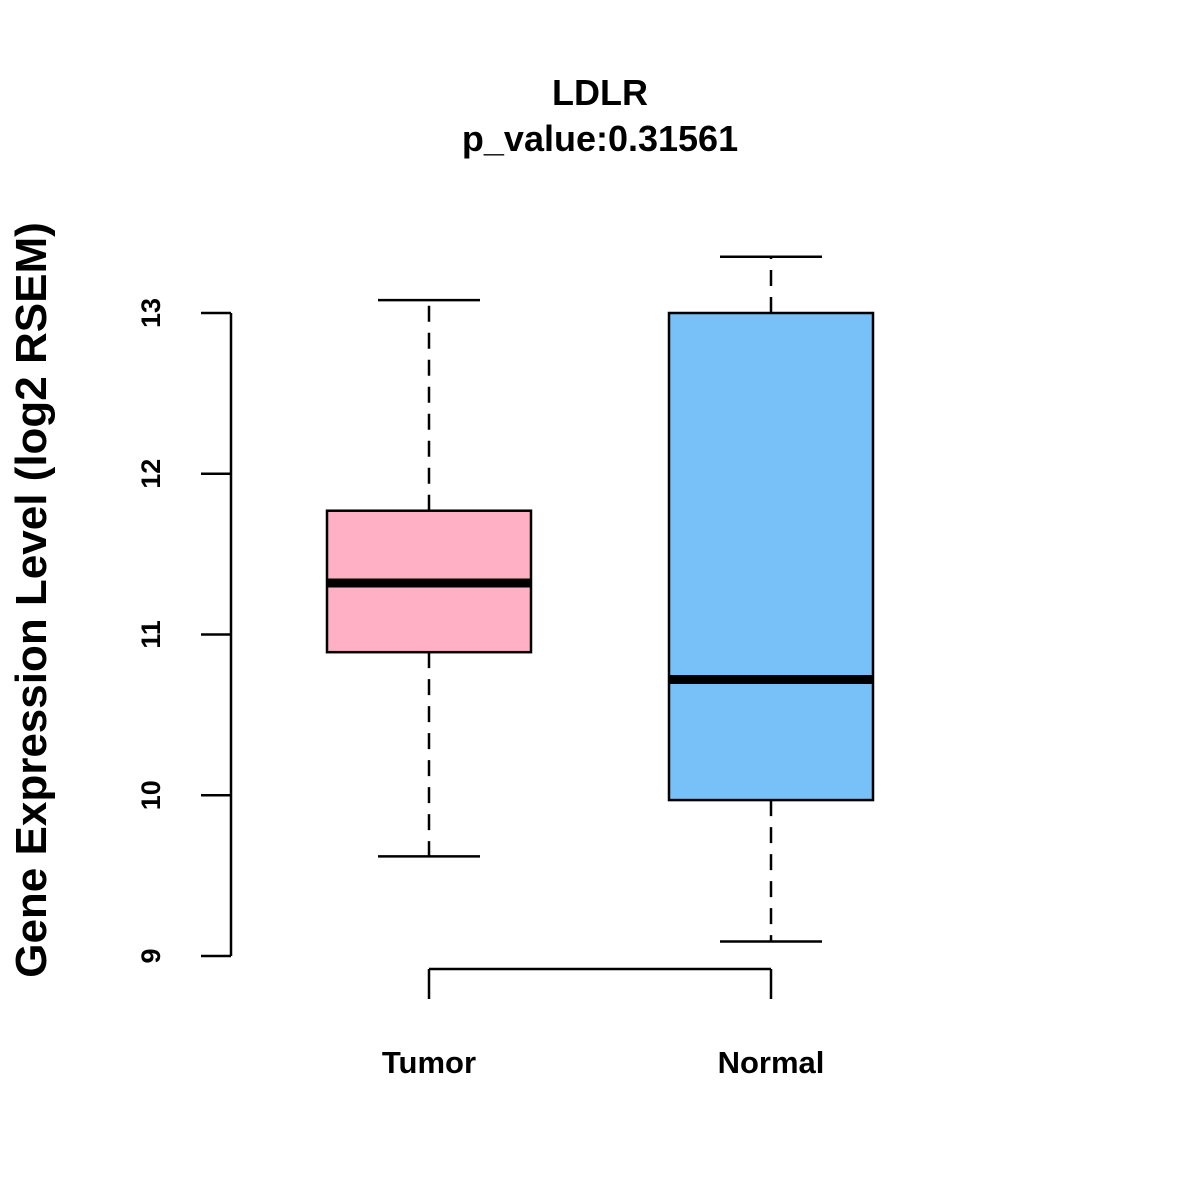 The image size is (1200, 1200). Describe the element at coordinates (600, 92) in the screenshot. I see `chart-title: LDLR` at that location.